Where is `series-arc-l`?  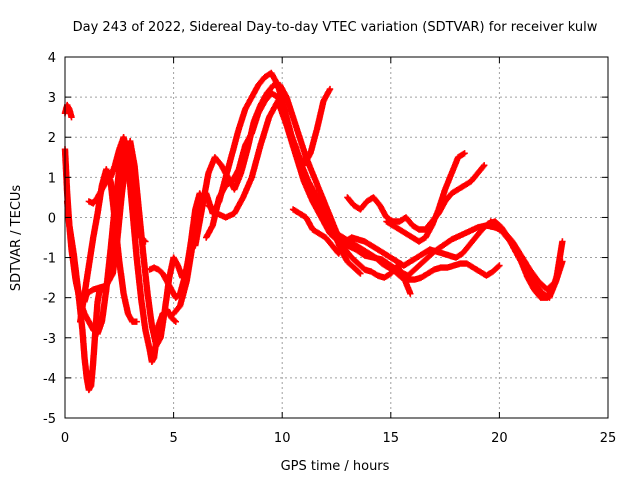 series-arc-l is located at coordinates (416, 197).